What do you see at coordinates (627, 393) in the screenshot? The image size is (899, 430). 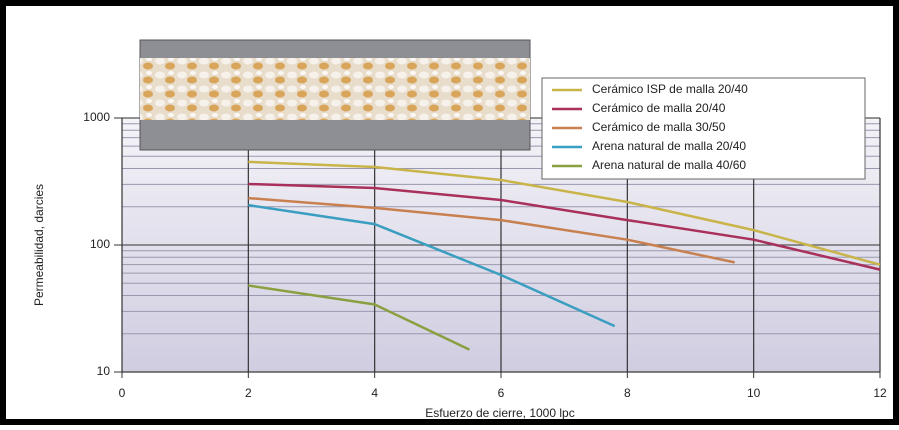 I see `x-tick-label: 8` at bounding box center [627, 393].